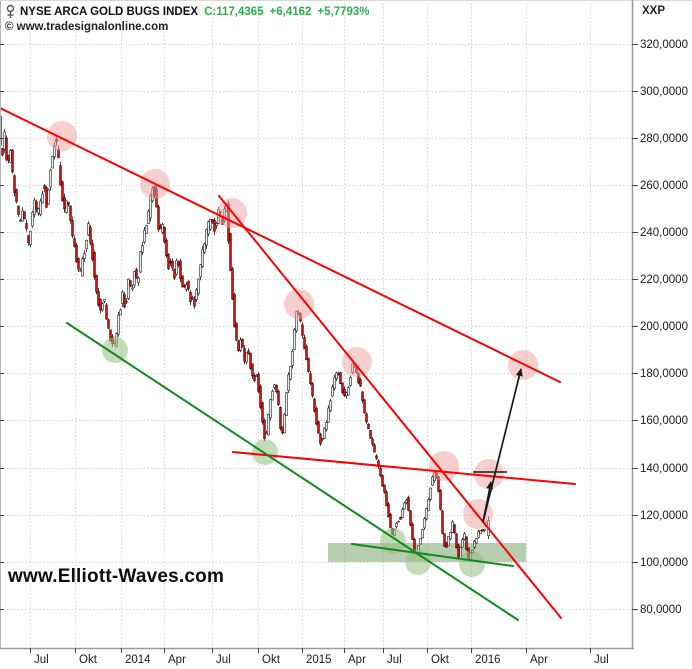 Image resolution: width=692 pixels, height=669 pixels. I want to click on y-axis-tick-label: 180,0000, so click(664, 374).